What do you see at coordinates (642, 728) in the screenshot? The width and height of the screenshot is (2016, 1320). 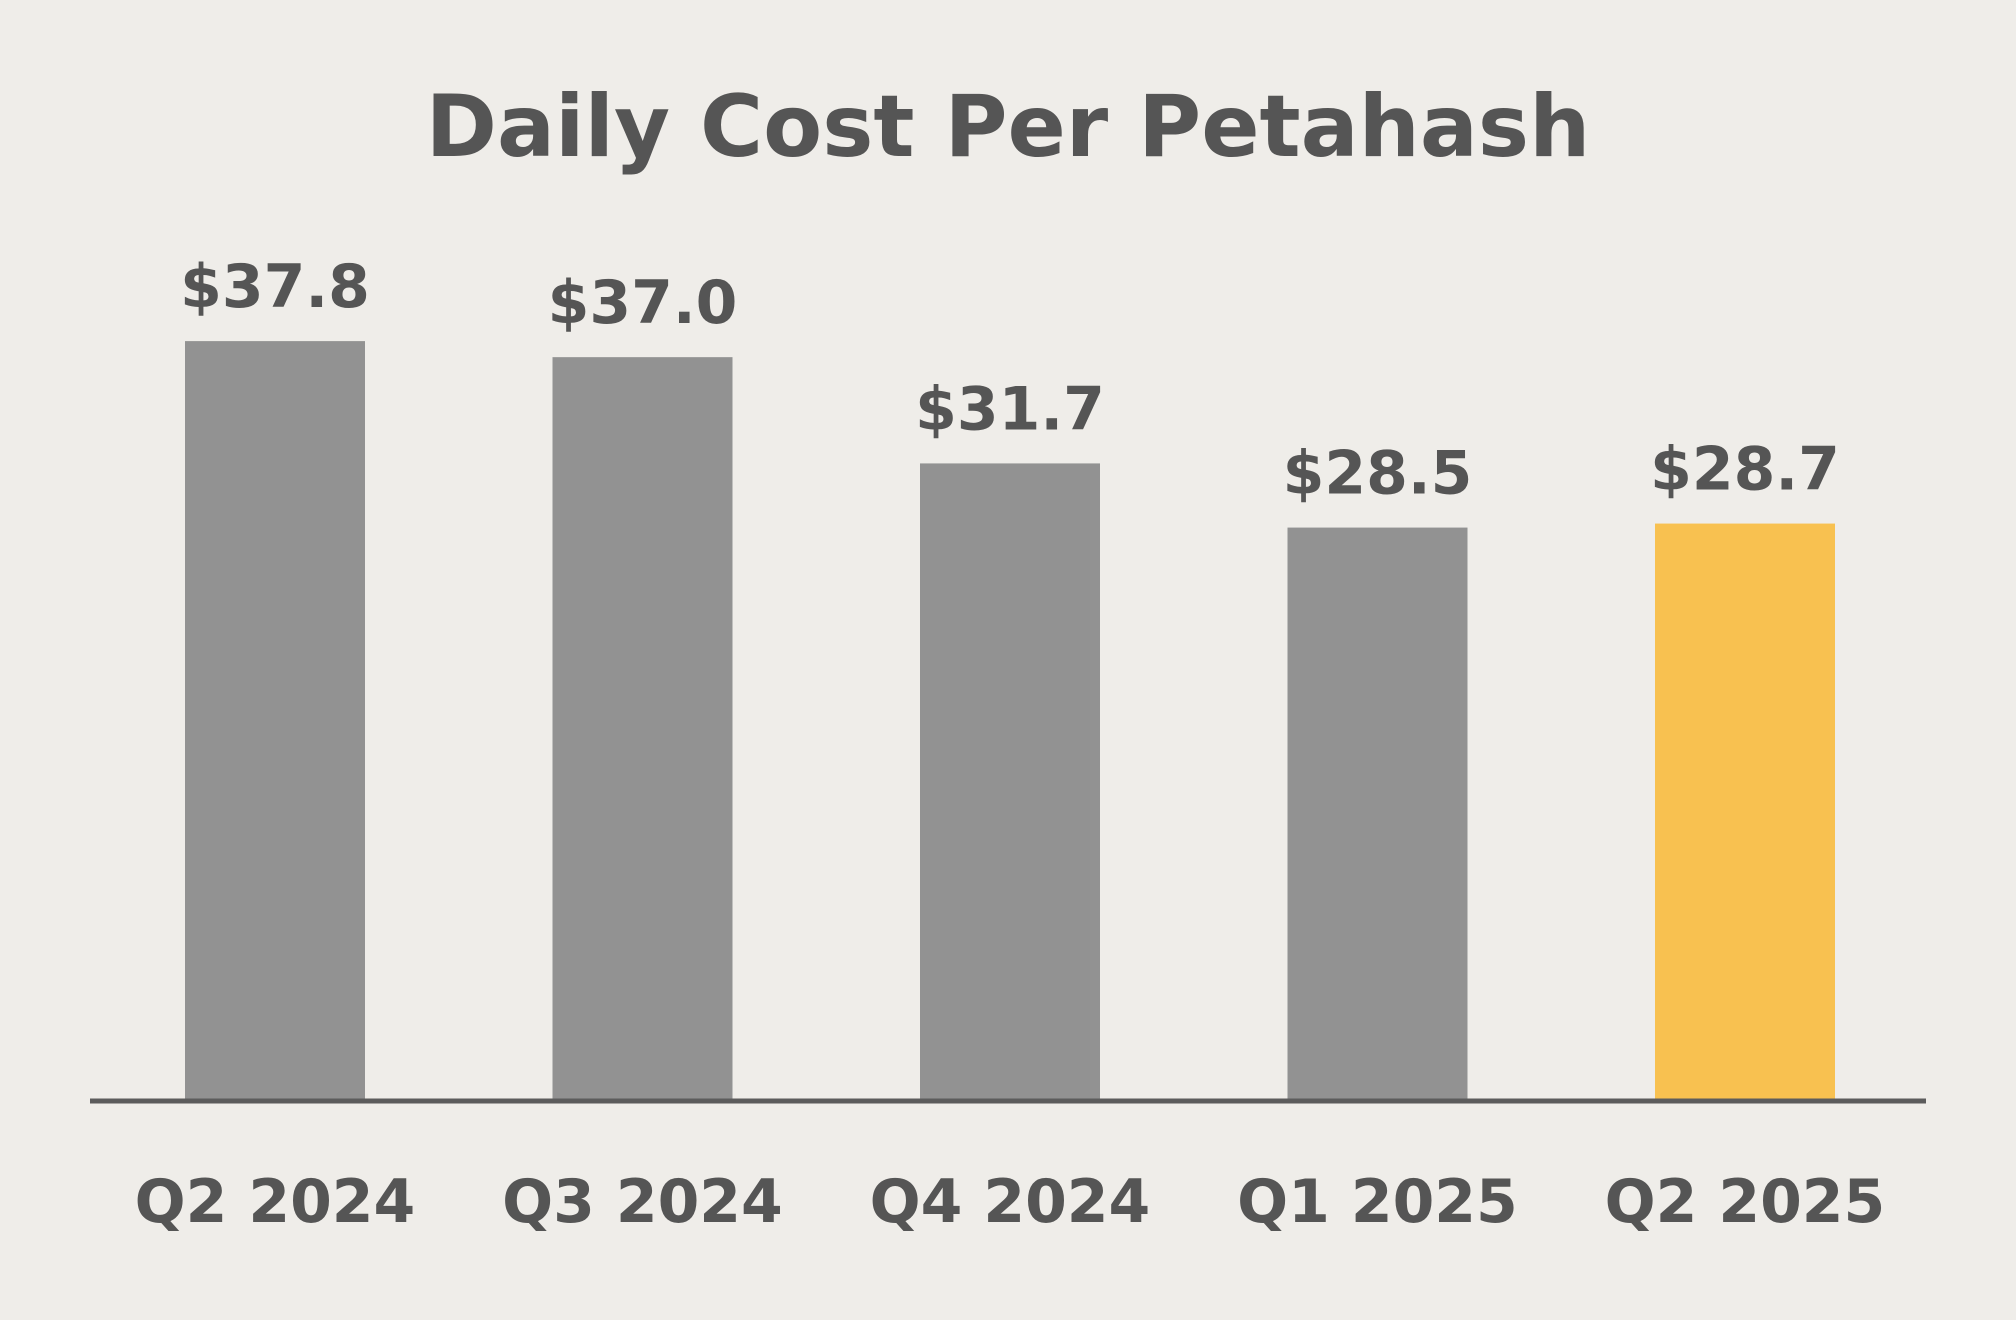 I see `bar-q3-2024` at bounding box center [642, 728].